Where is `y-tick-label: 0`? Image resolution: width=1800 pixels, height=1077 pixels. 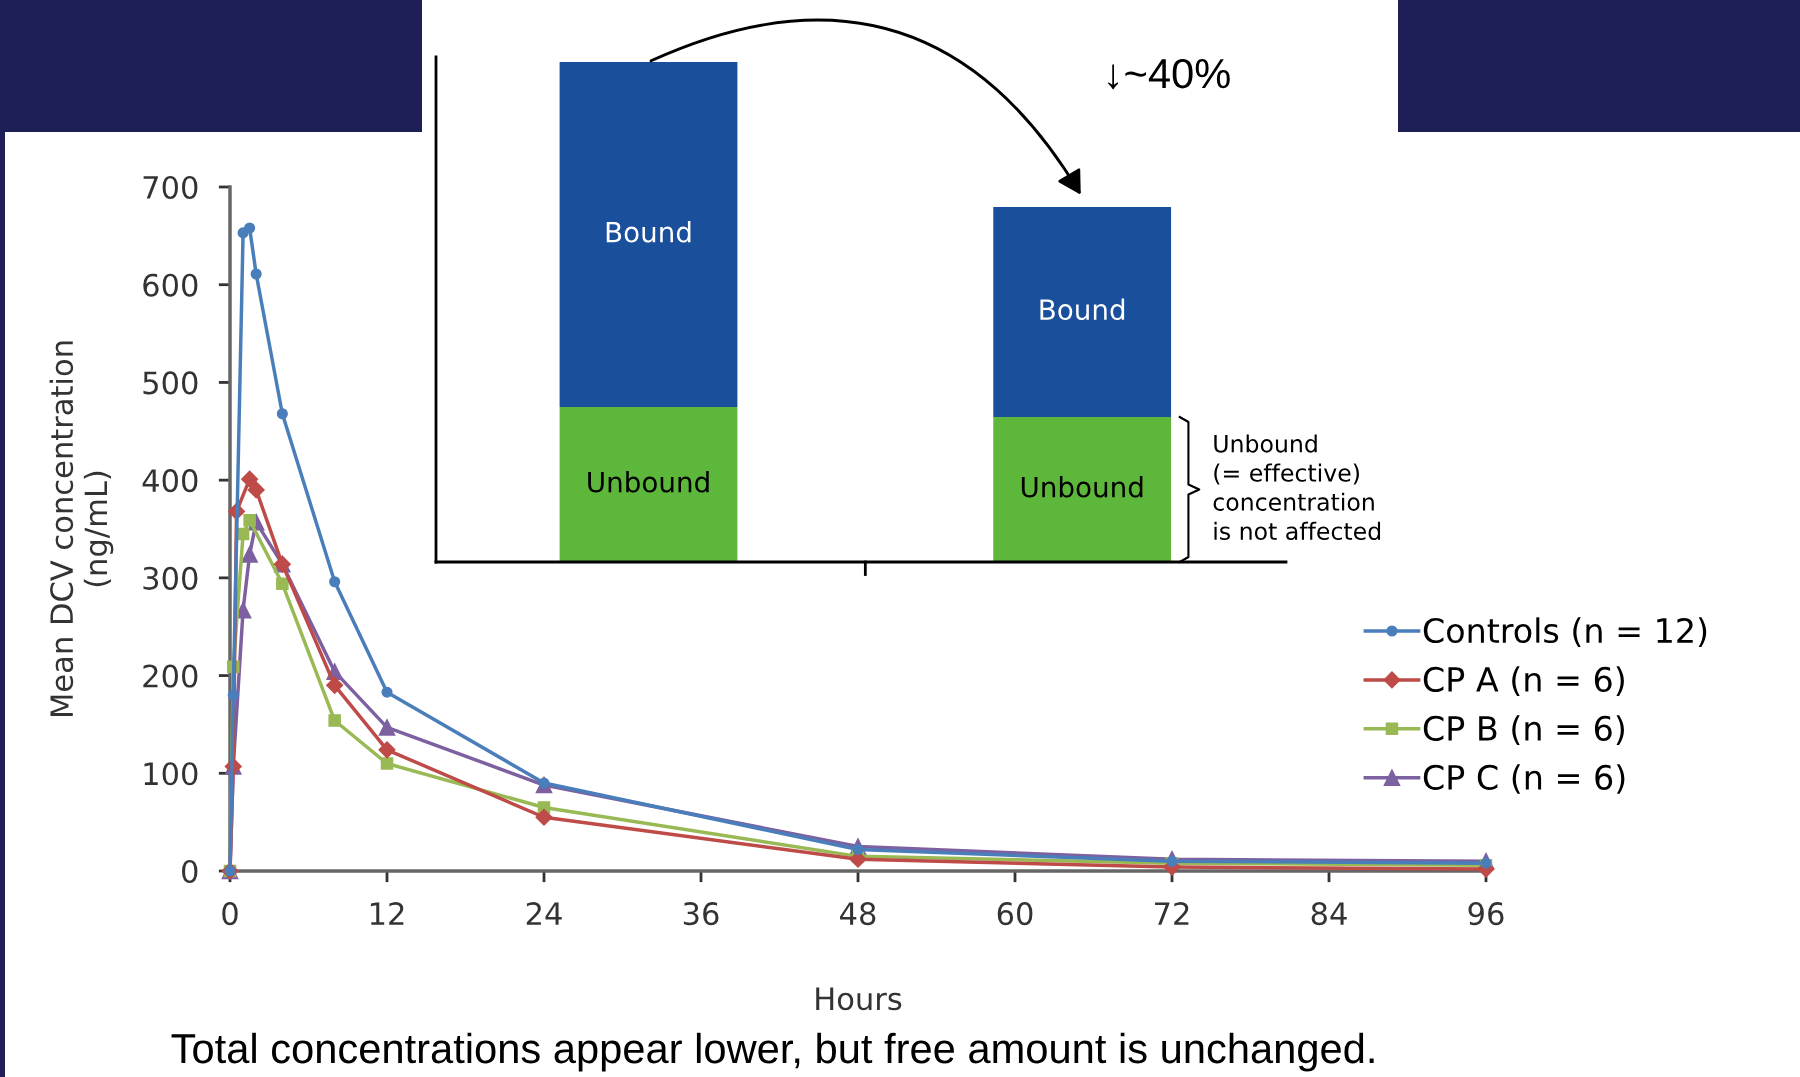
y-tick-label: 0 is located at coordinates (190, 871).